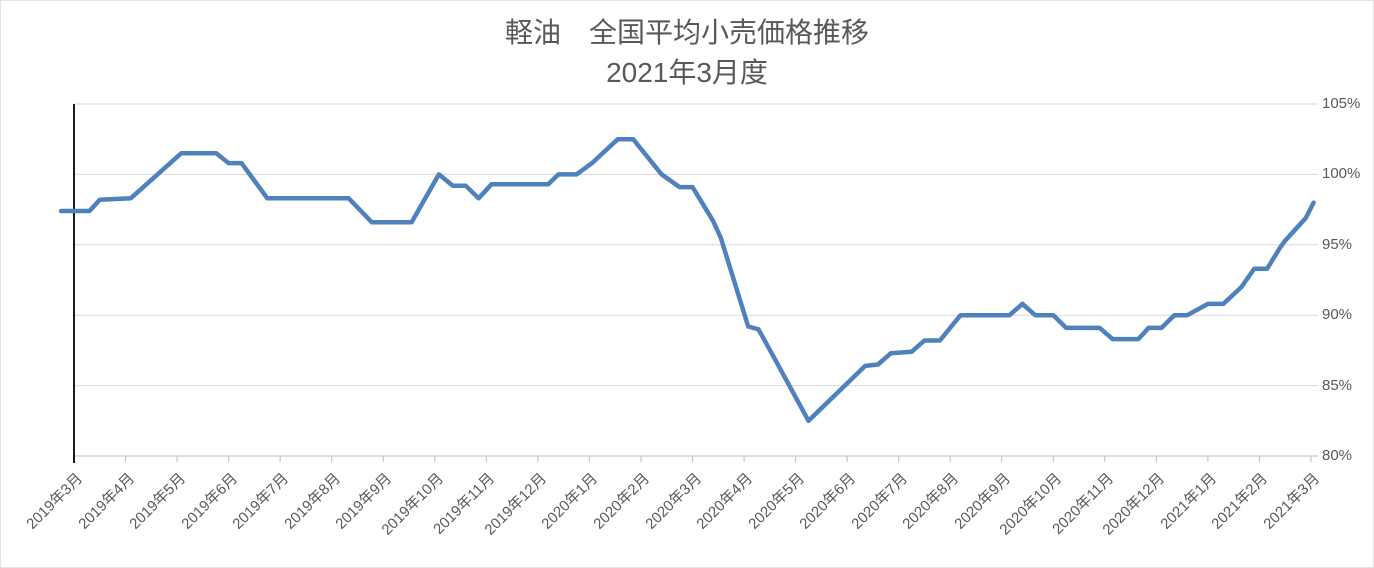 The image size is (1374, 568). Describe the element at coordinates (687, 53) in the screenshot. I see `chart-title: 軽油 全国平均小売価格推移 2021年3月度` at that location.